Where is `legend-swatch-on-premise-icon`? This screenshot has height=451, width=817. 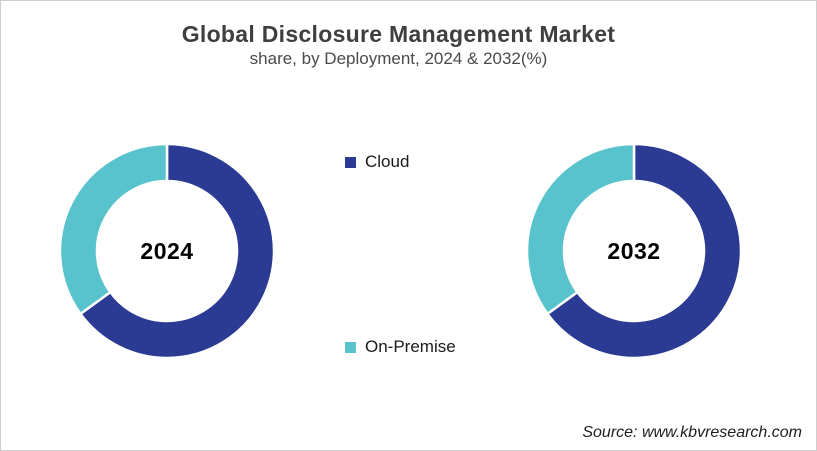 legend-swatch-on-premise-icon is located at coordinates (350, 347).